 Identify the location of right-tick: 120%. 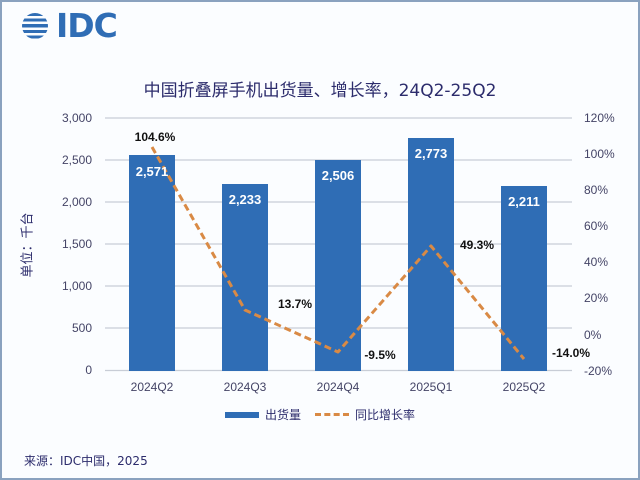
(599, 118).